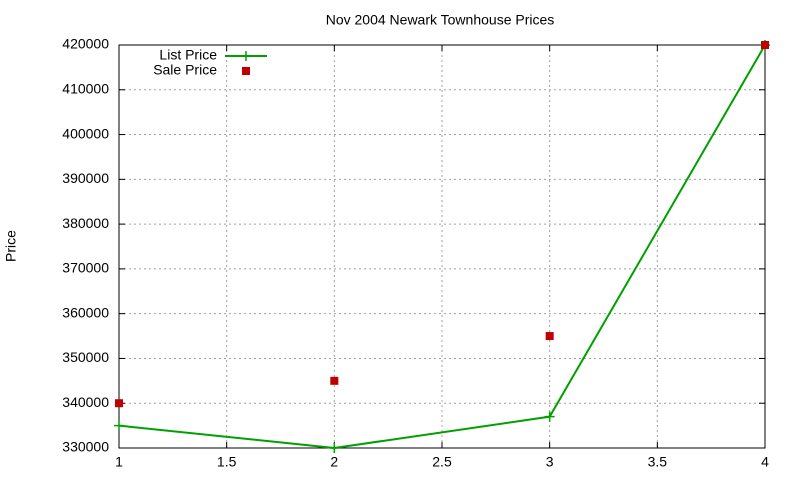 This screenshot has width=800, height=480. What do you see at coordinates (334, 462) in the screenshot?
I see `x-tick-label: 2` at bounding box center [334, 462].